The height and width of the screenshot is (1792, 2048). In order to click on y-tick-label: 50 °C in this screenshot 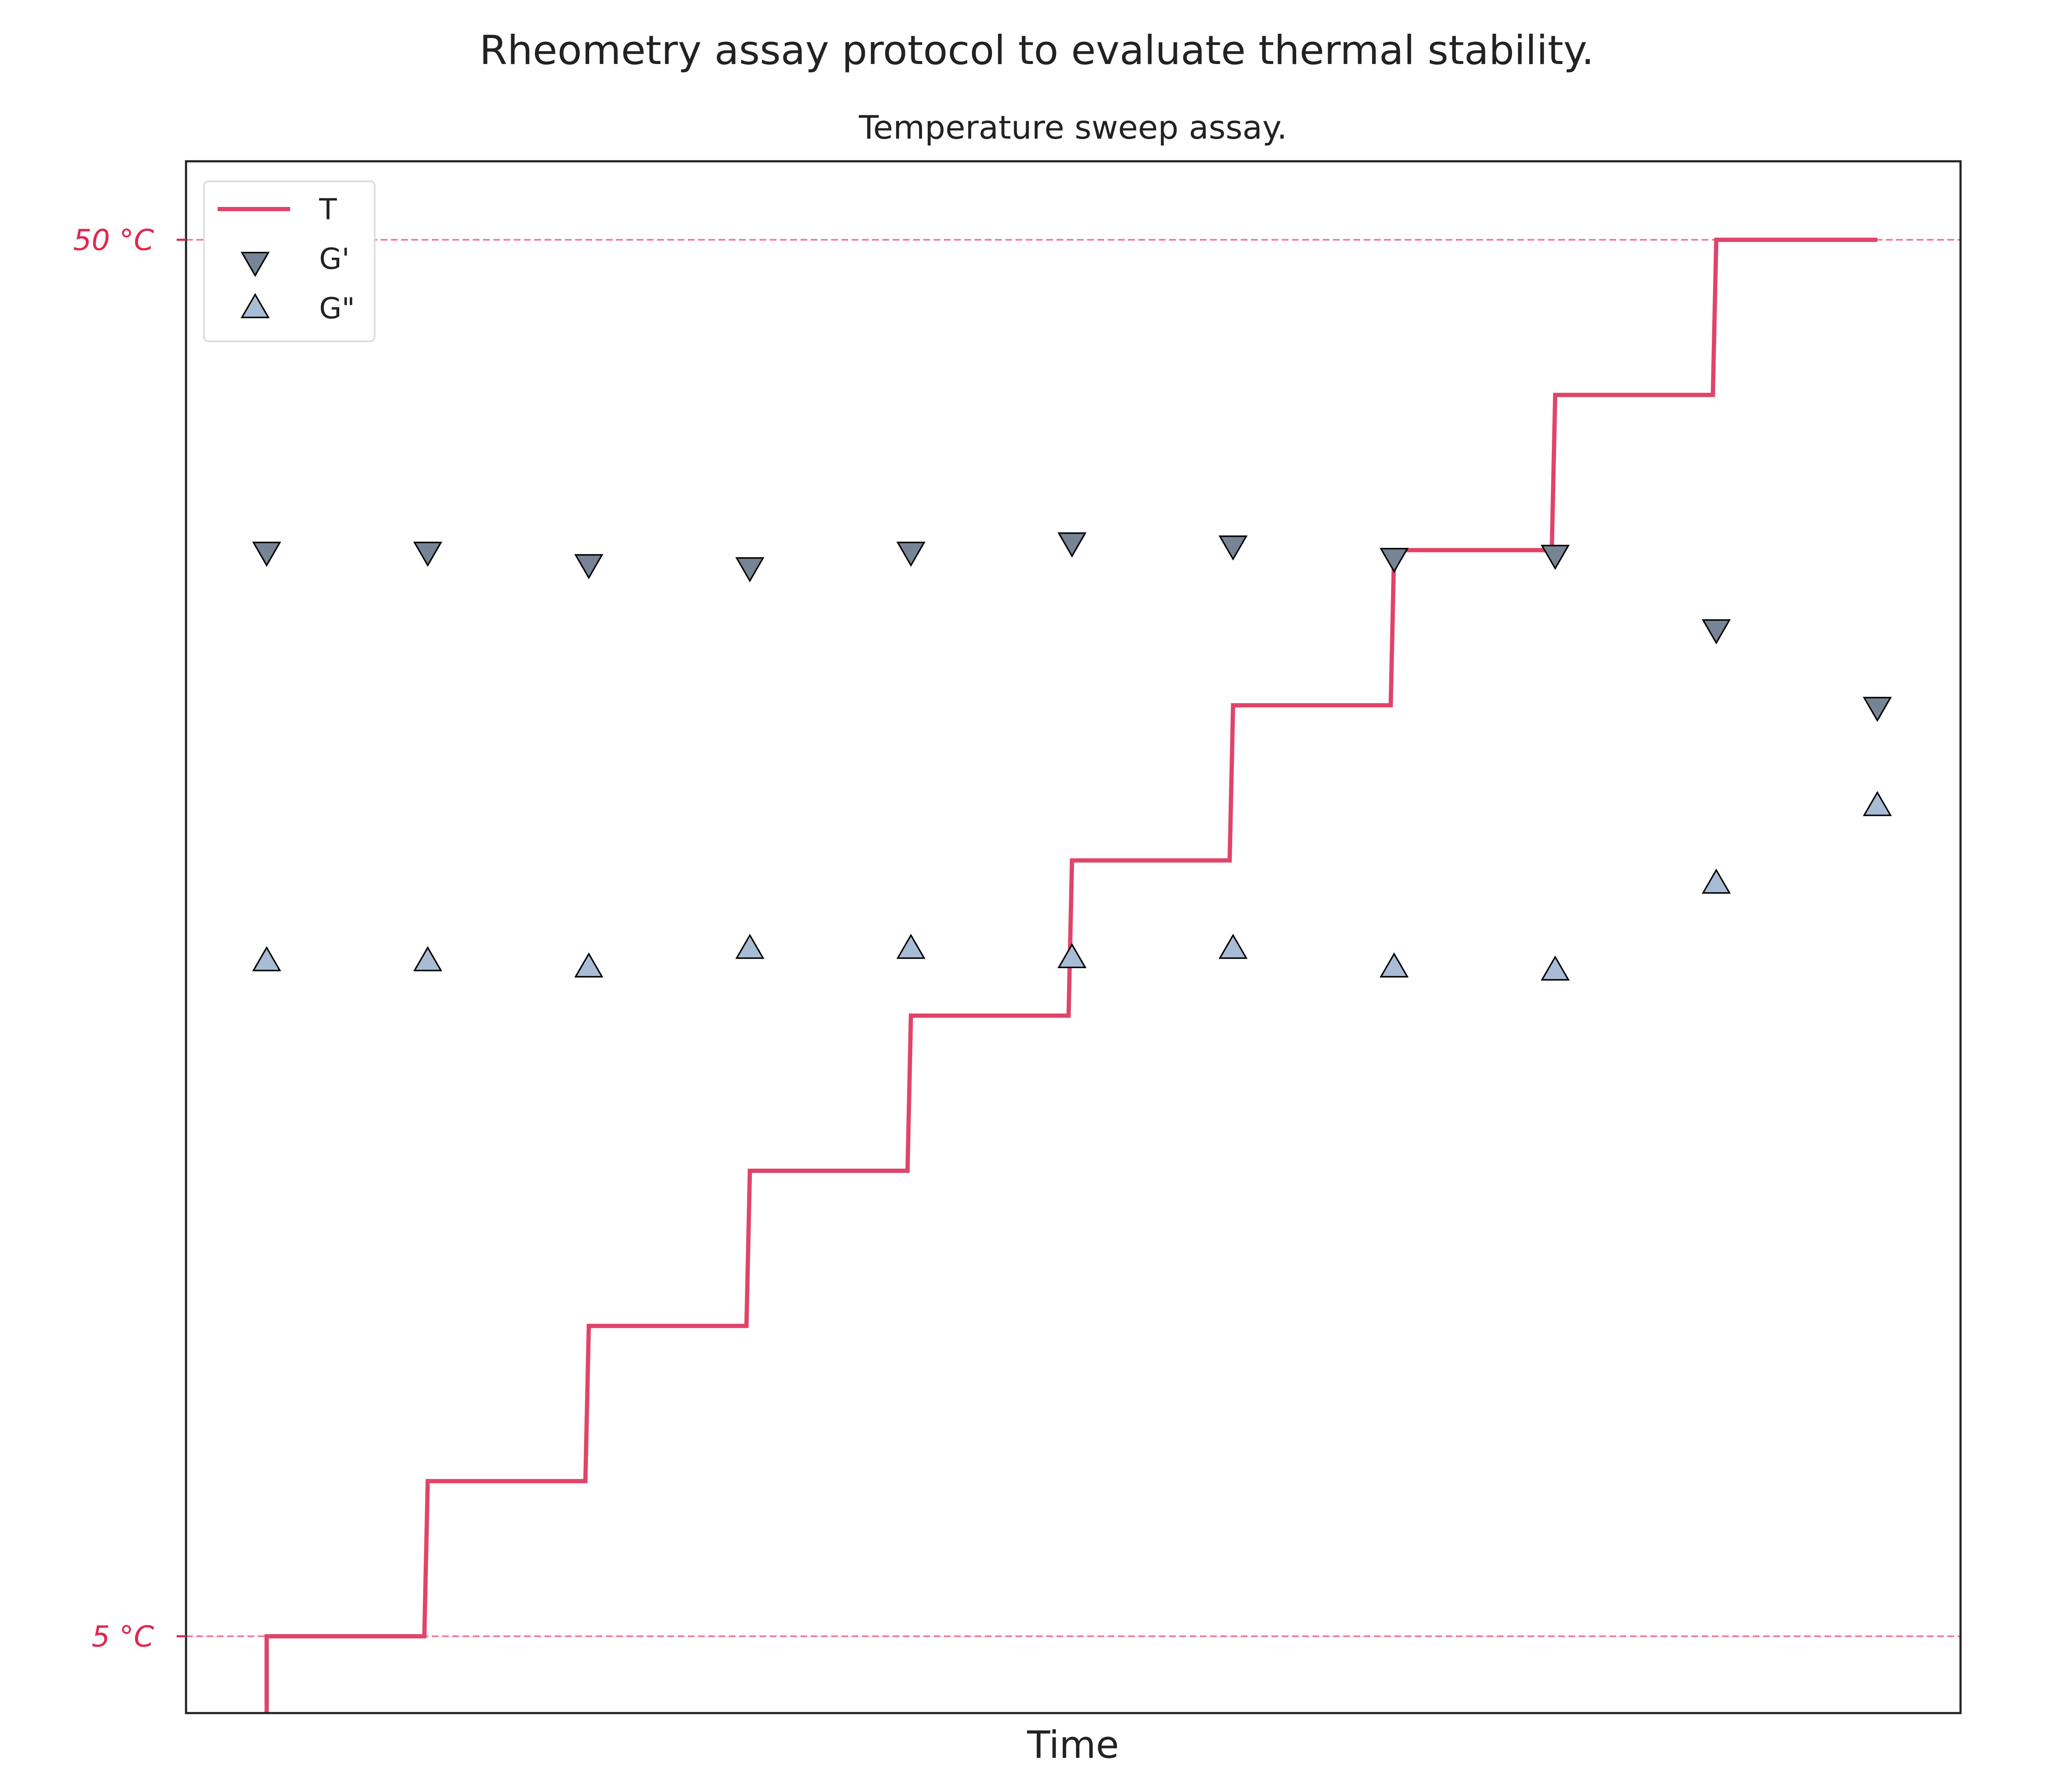, I will do `click(114, 241)`.